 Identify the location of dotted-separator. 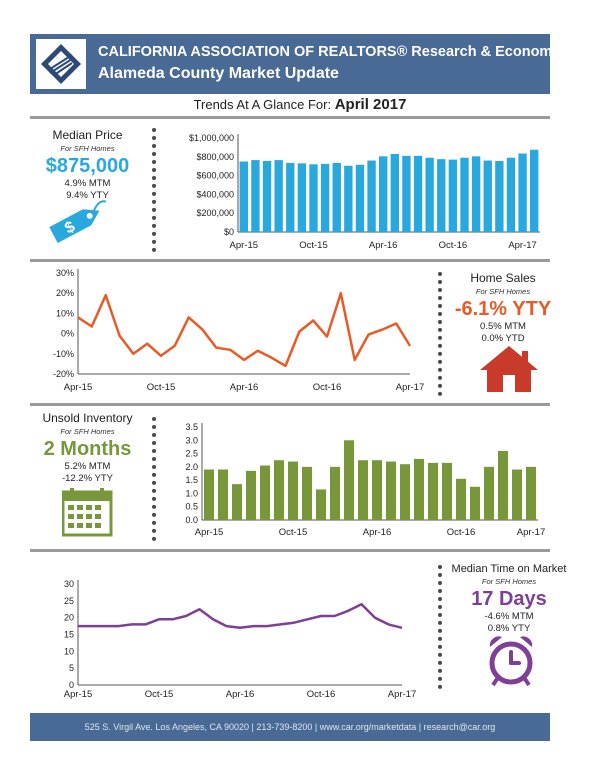
(154, 190).